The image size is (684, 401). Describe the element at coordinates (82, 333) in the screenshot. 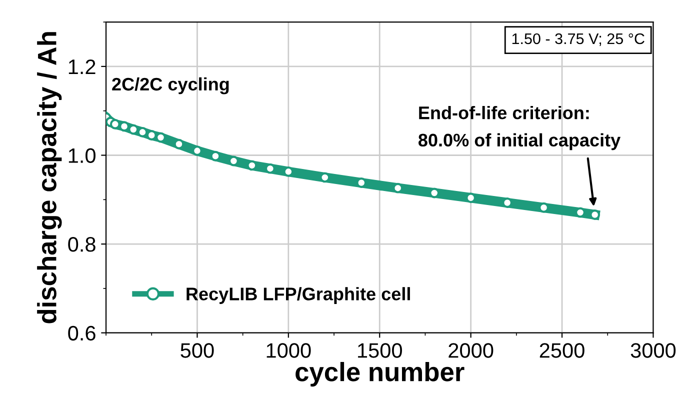

I see `y-tick-label: 0.6` at that location.